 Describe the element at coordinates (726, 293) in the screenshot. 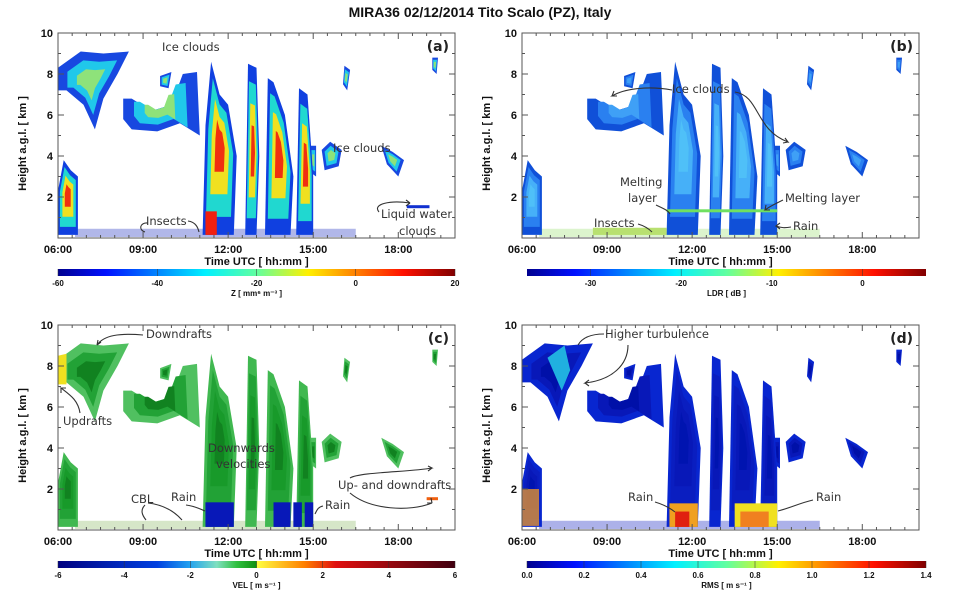

I see `colorbar-label: LDR [ dB ]` at that location.